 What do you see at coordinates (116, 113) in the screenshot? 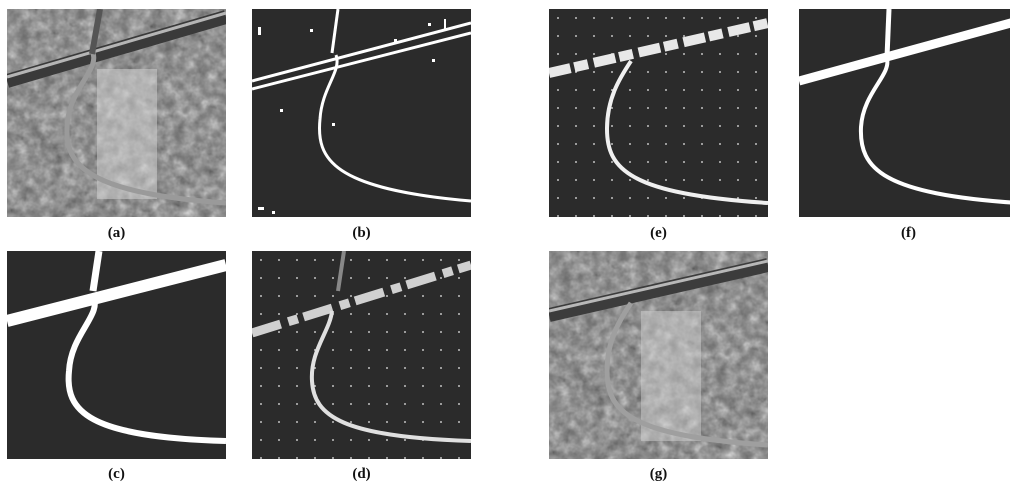
I see `aerial-image-a` at bounding box center [116, 113].